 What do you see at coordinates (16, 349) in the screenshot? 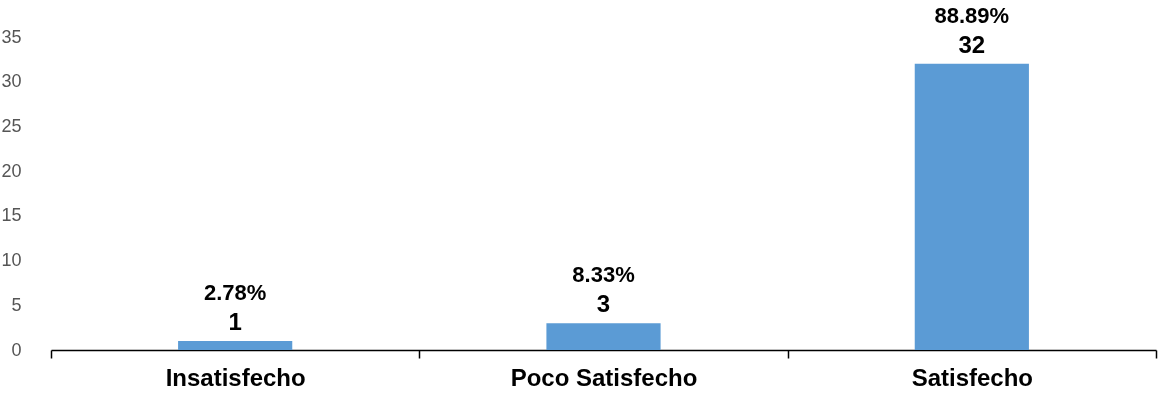
I see `y-tick-label: 0` at bounding box center [16, 349].